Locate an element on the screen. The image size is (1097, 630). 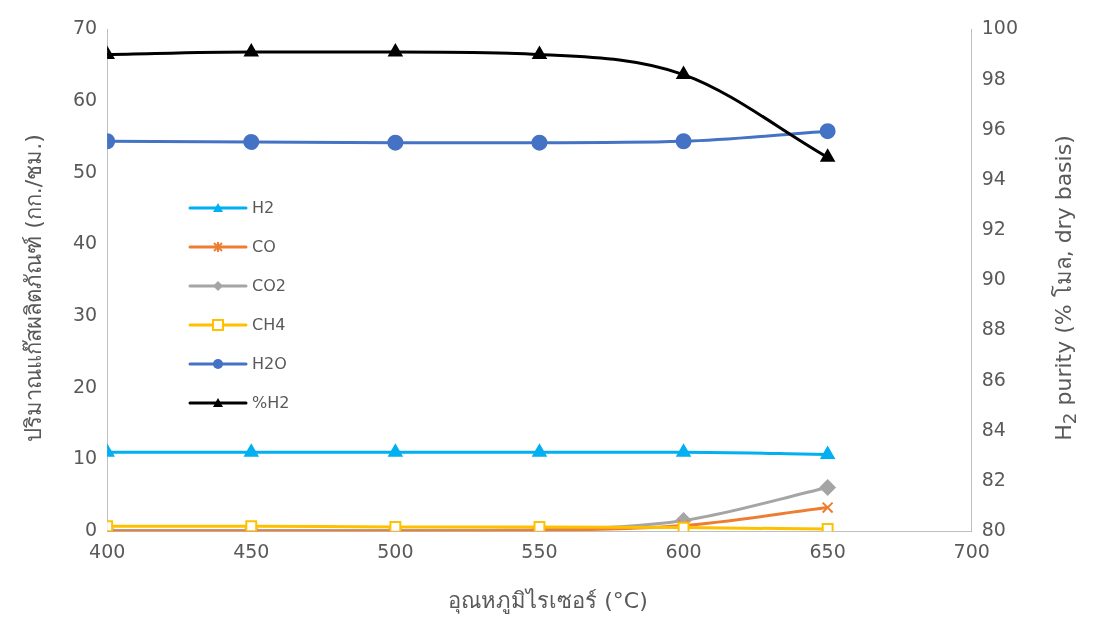
legend-label: H2O is located at coordinates (269, 363).